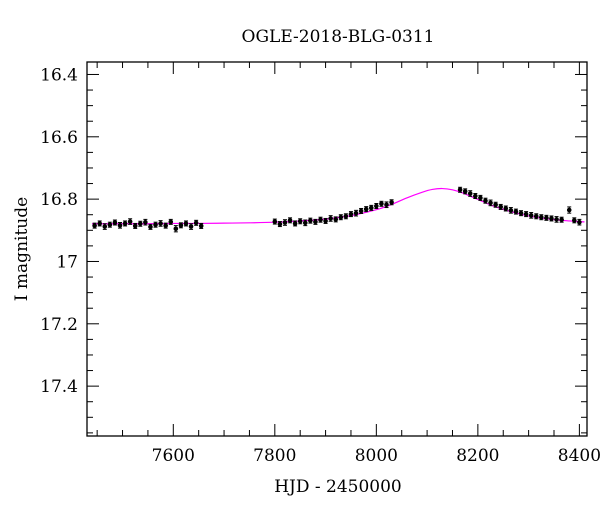  I want to click on x-tick-label: 8000, so click(376, 456).